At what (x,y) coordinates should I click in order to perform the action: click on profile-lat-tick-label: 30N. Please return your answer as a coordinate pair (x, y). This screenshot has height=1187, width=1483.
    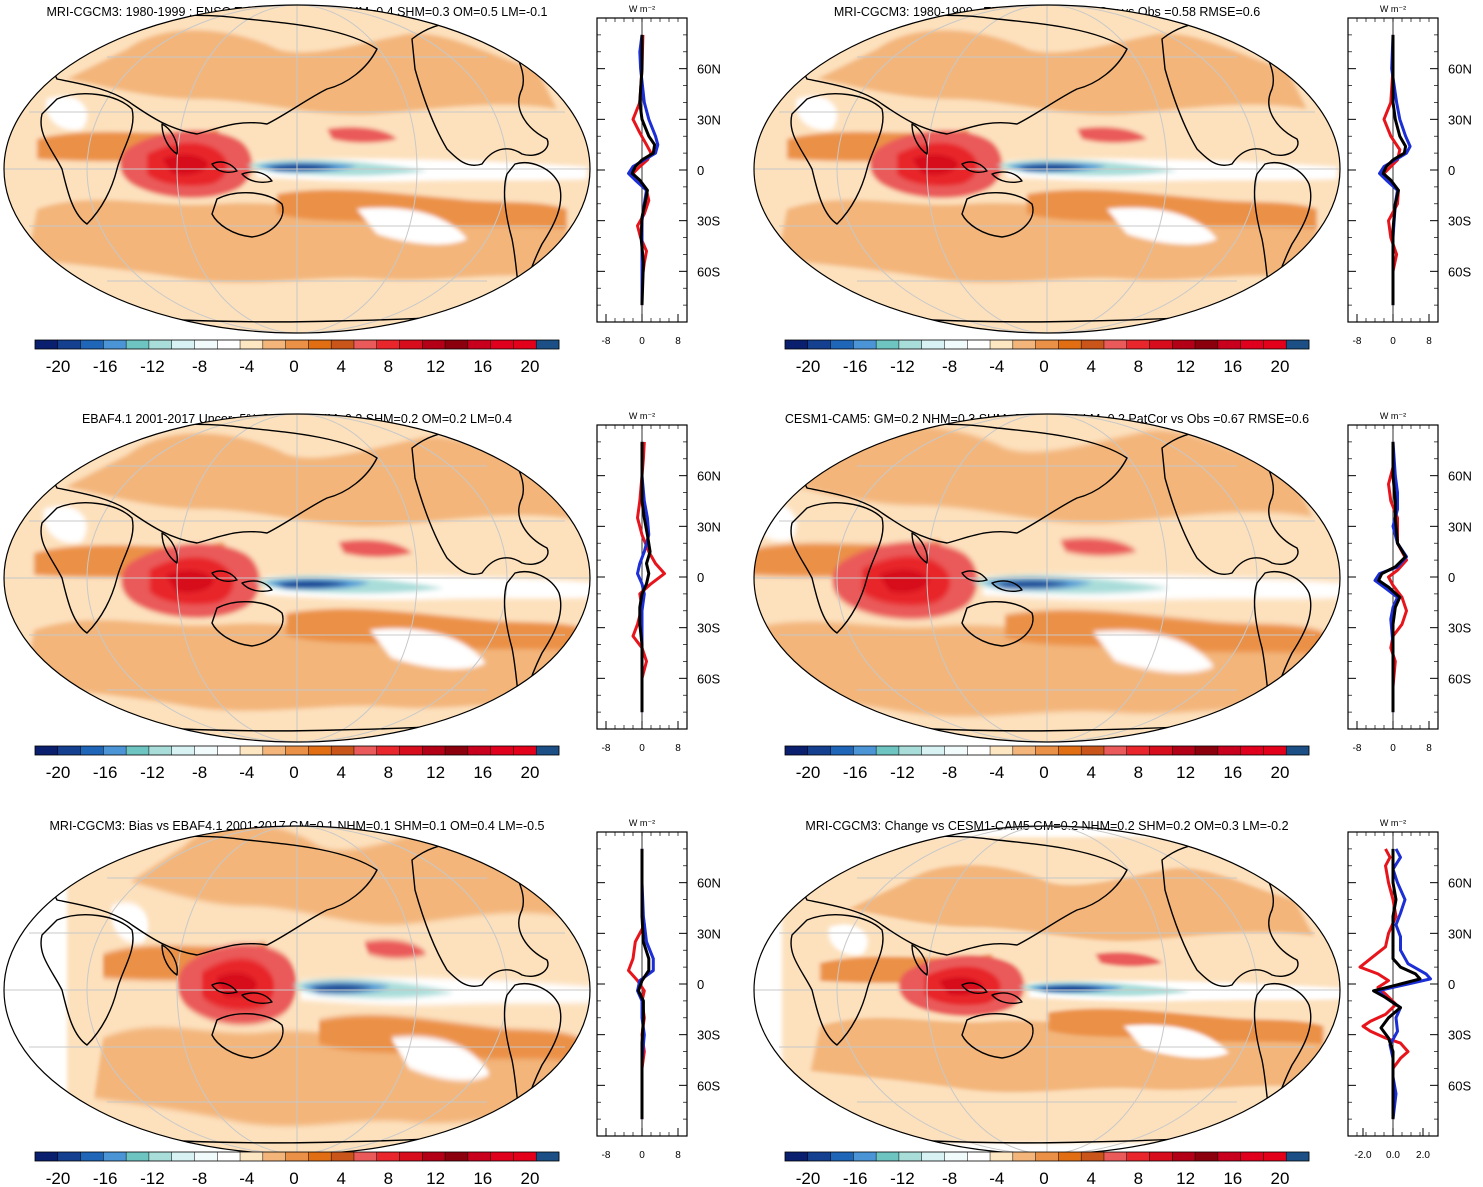
    Looking at the image, I should click on (709, 119).